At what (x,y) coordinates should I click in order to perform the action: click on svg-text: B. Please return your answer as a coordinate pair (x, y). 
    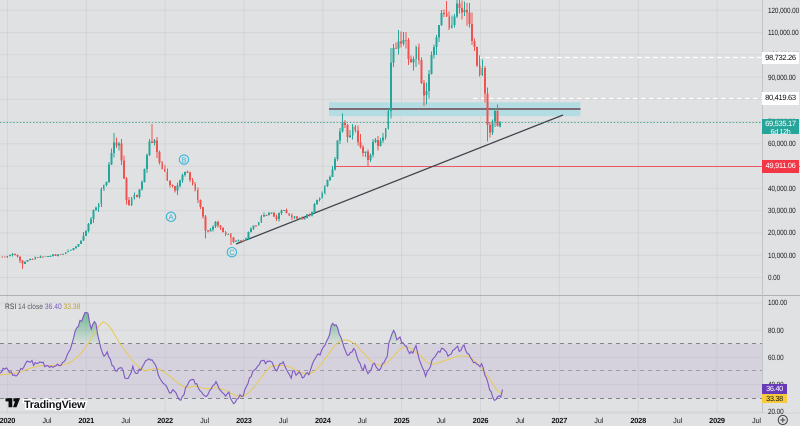
    Looking at the image, I should click on (183, 159).